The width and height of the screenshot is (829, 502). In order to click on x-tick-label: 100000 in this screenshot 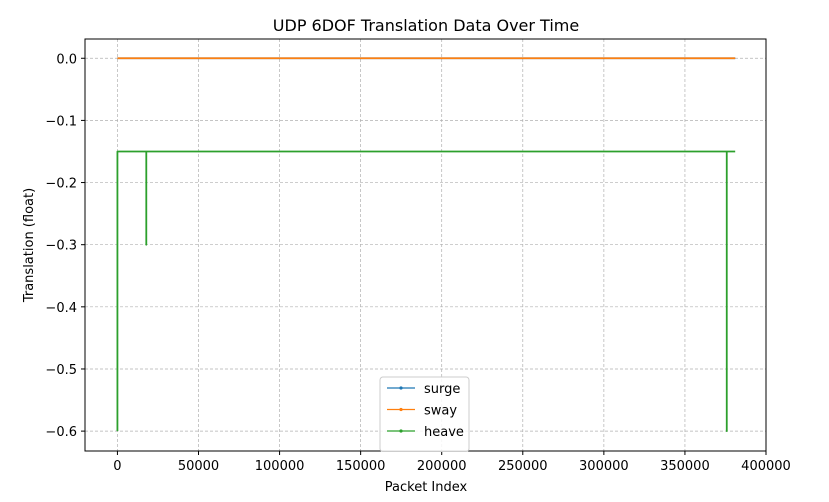, I will do `click(280, 466)`.